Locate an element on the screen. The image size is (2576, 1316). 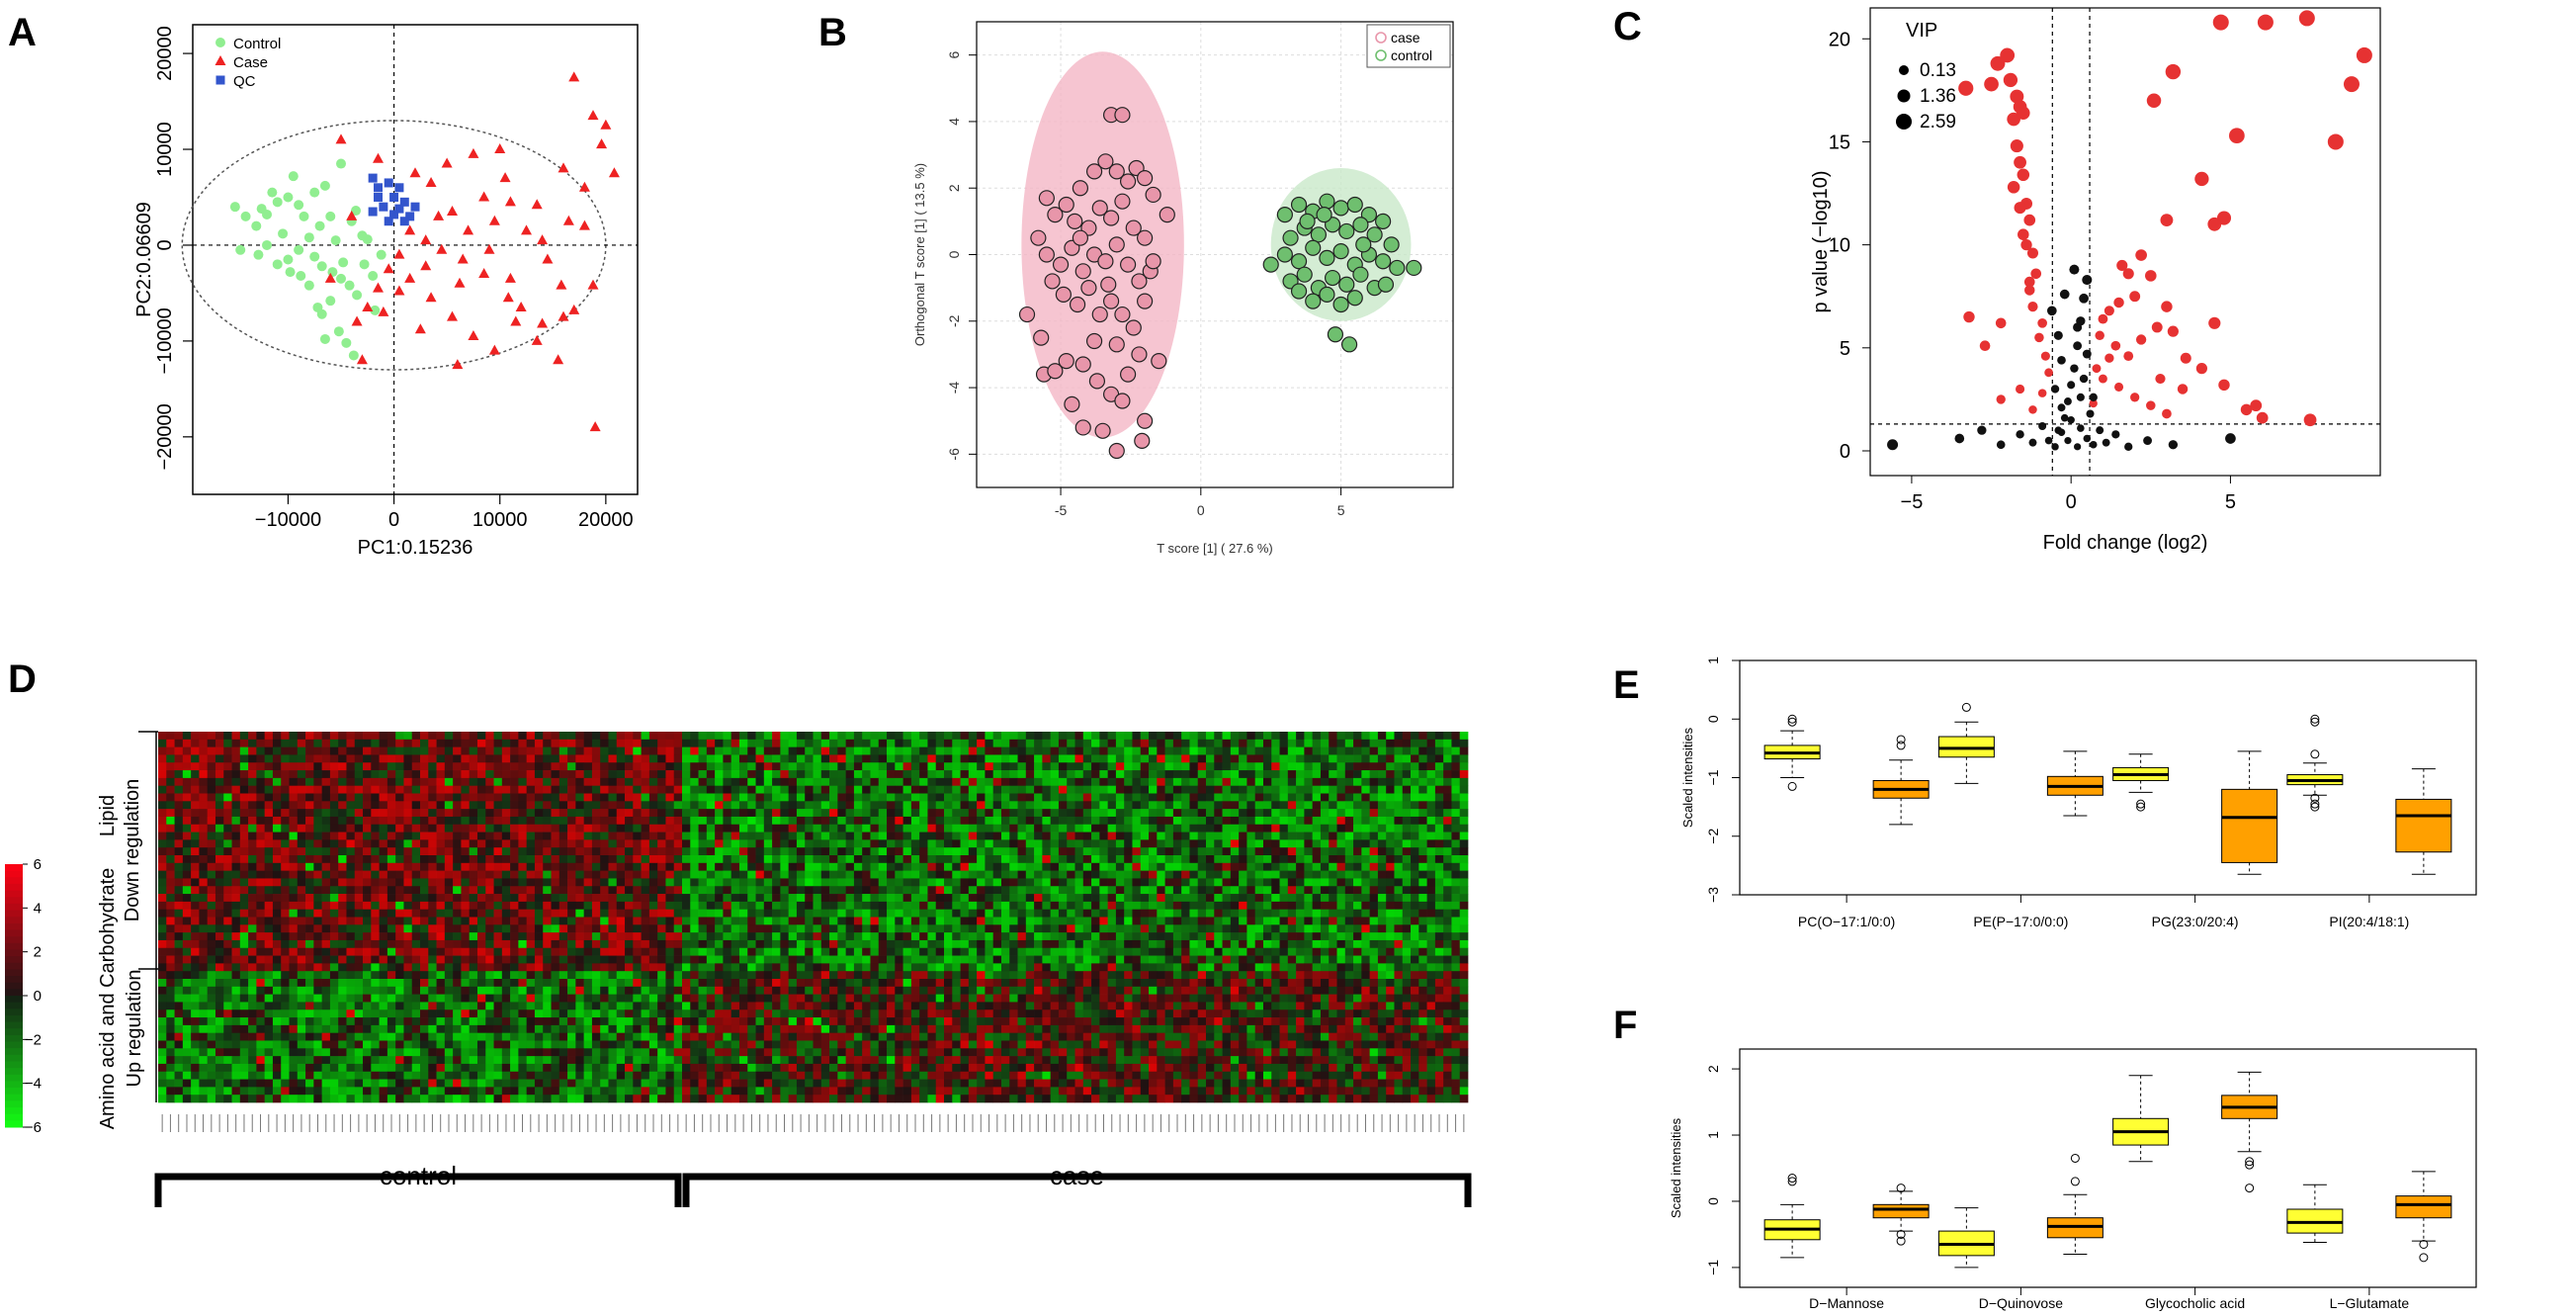
point-control is located at coordinates (277, 202).